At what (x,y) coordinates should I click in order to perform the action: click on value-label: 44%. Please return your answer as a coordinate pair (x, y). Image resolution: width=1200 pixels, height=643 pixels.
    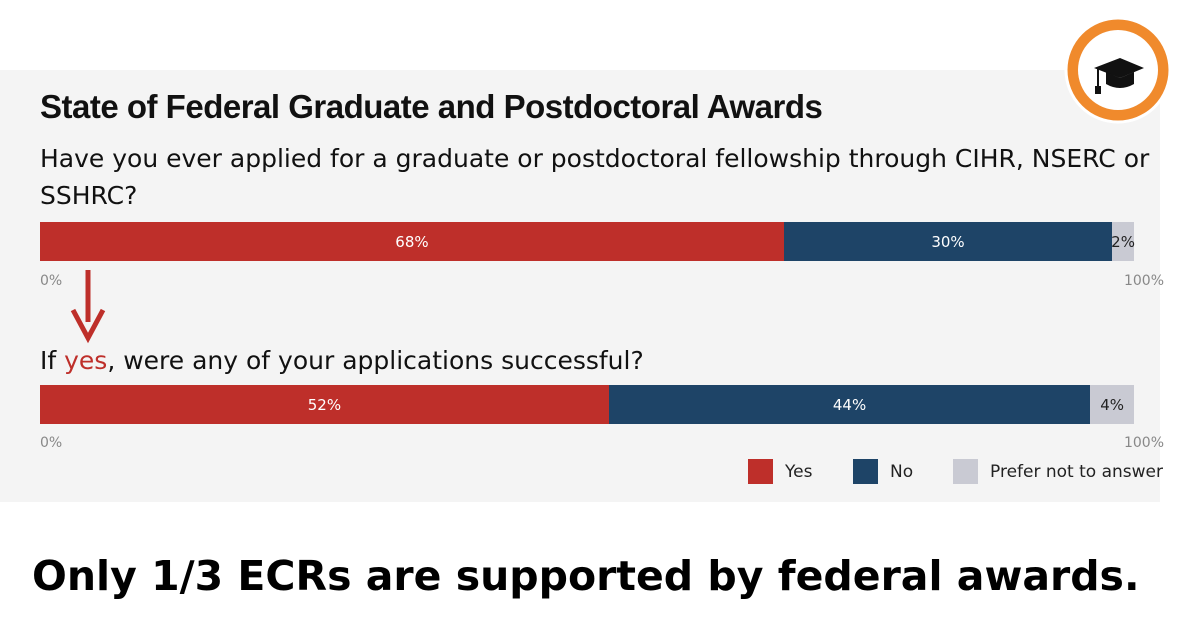
    Looking at the image, I should click on (849, 404).